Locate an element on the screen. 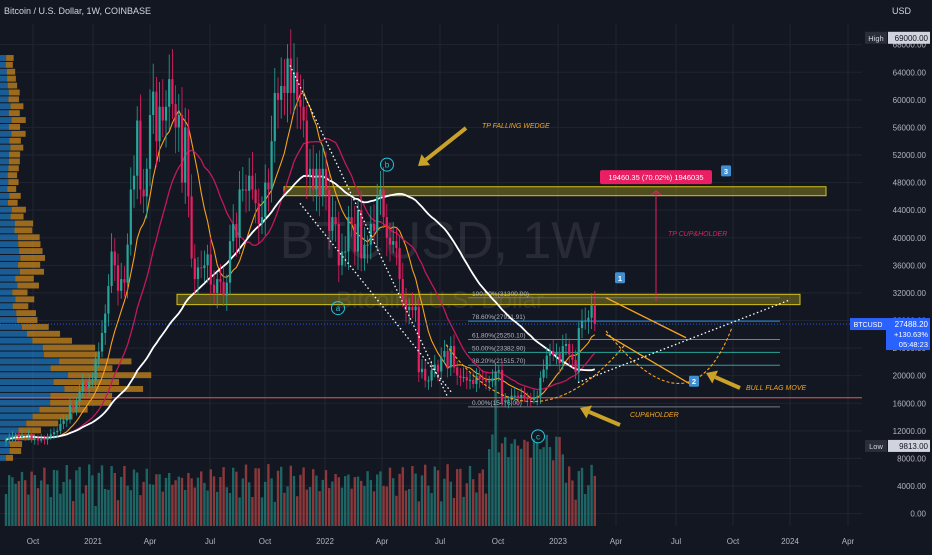 This screenshot has width=932, height=555. price-tick-label: 4000.00 is located at coordinates (911, 486).